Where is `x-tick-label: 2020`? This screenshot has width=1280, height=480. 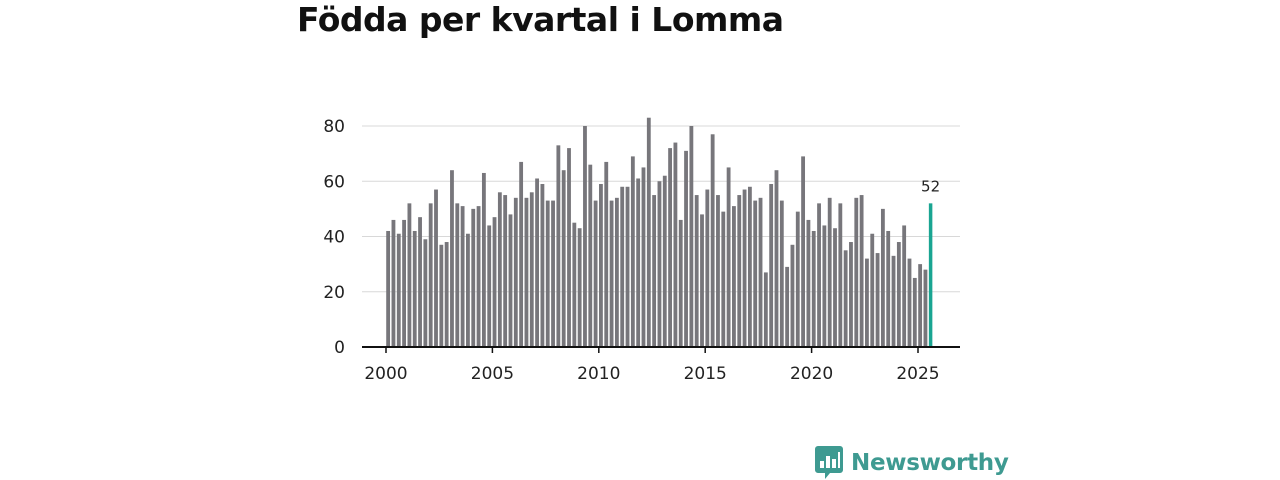 x-tick-label: 2020 is located at coordinates (811, 374).